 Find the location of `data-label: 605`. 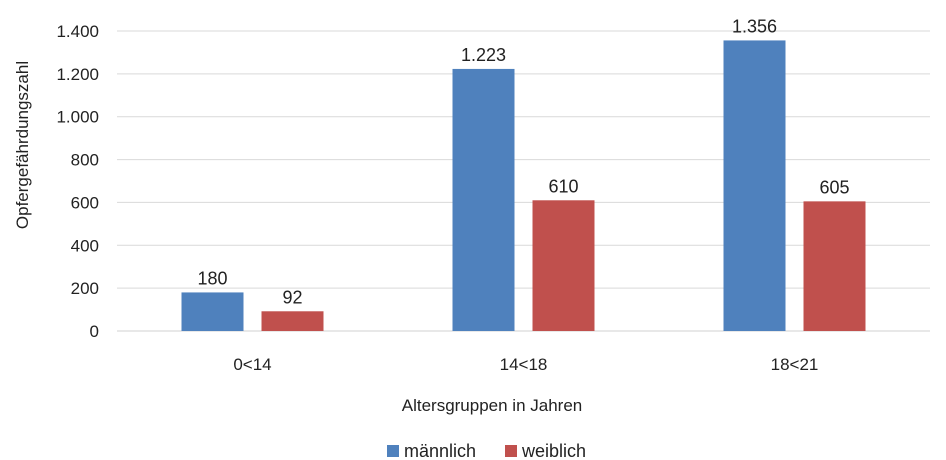

data-label: 605 is located at coordinates (834, 187).